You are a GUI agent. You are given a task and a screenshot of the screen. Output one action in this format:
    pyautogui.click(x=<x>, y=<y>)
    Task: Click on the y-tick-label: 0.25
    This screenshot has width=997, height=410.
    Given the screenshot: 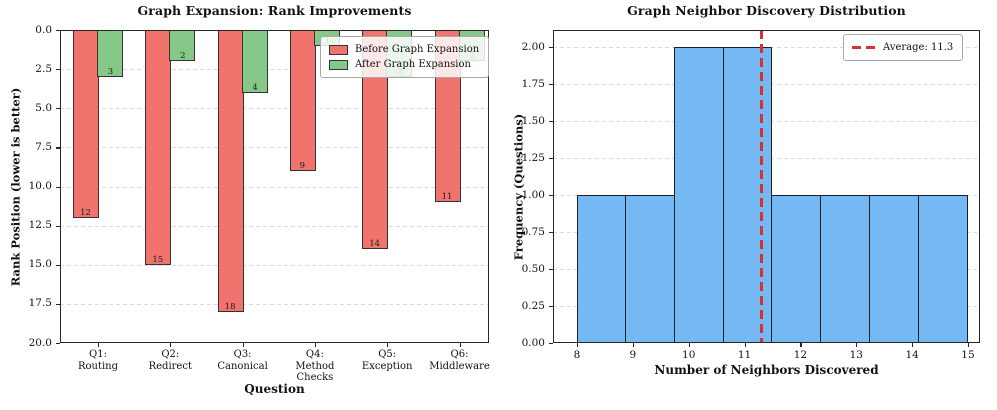 What is the action you would take?
    pyautogui.click(x=533, y=305)
    